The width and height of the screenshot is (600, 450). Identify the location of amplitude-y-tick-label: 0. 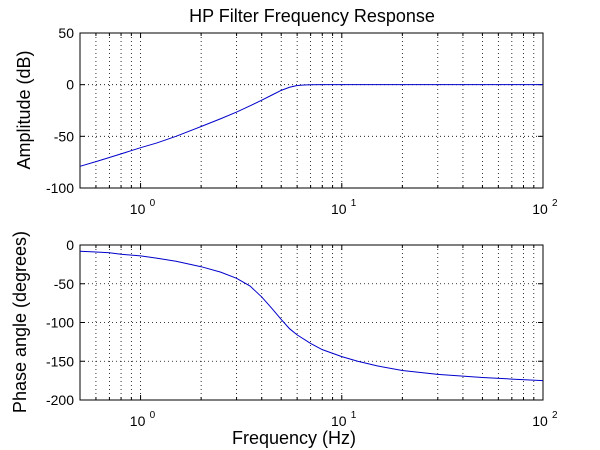
(70, 85).